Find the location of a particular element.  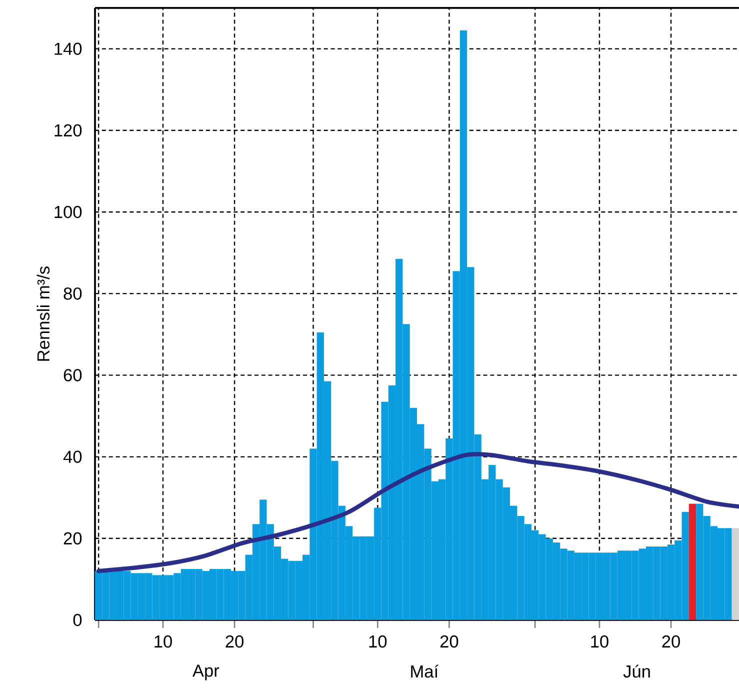

text: Maí is located at coordinates (425, 671).